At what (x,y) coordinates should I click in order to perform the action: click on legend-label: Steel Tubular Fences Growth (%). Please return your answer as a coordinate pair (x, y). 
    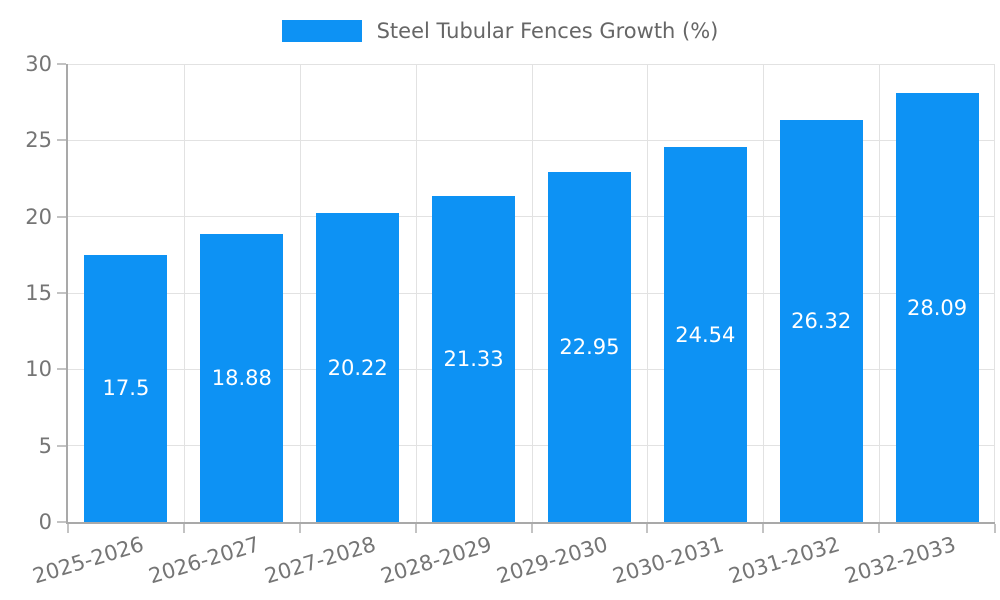
    Looking at the image, I should click on (547, 31).